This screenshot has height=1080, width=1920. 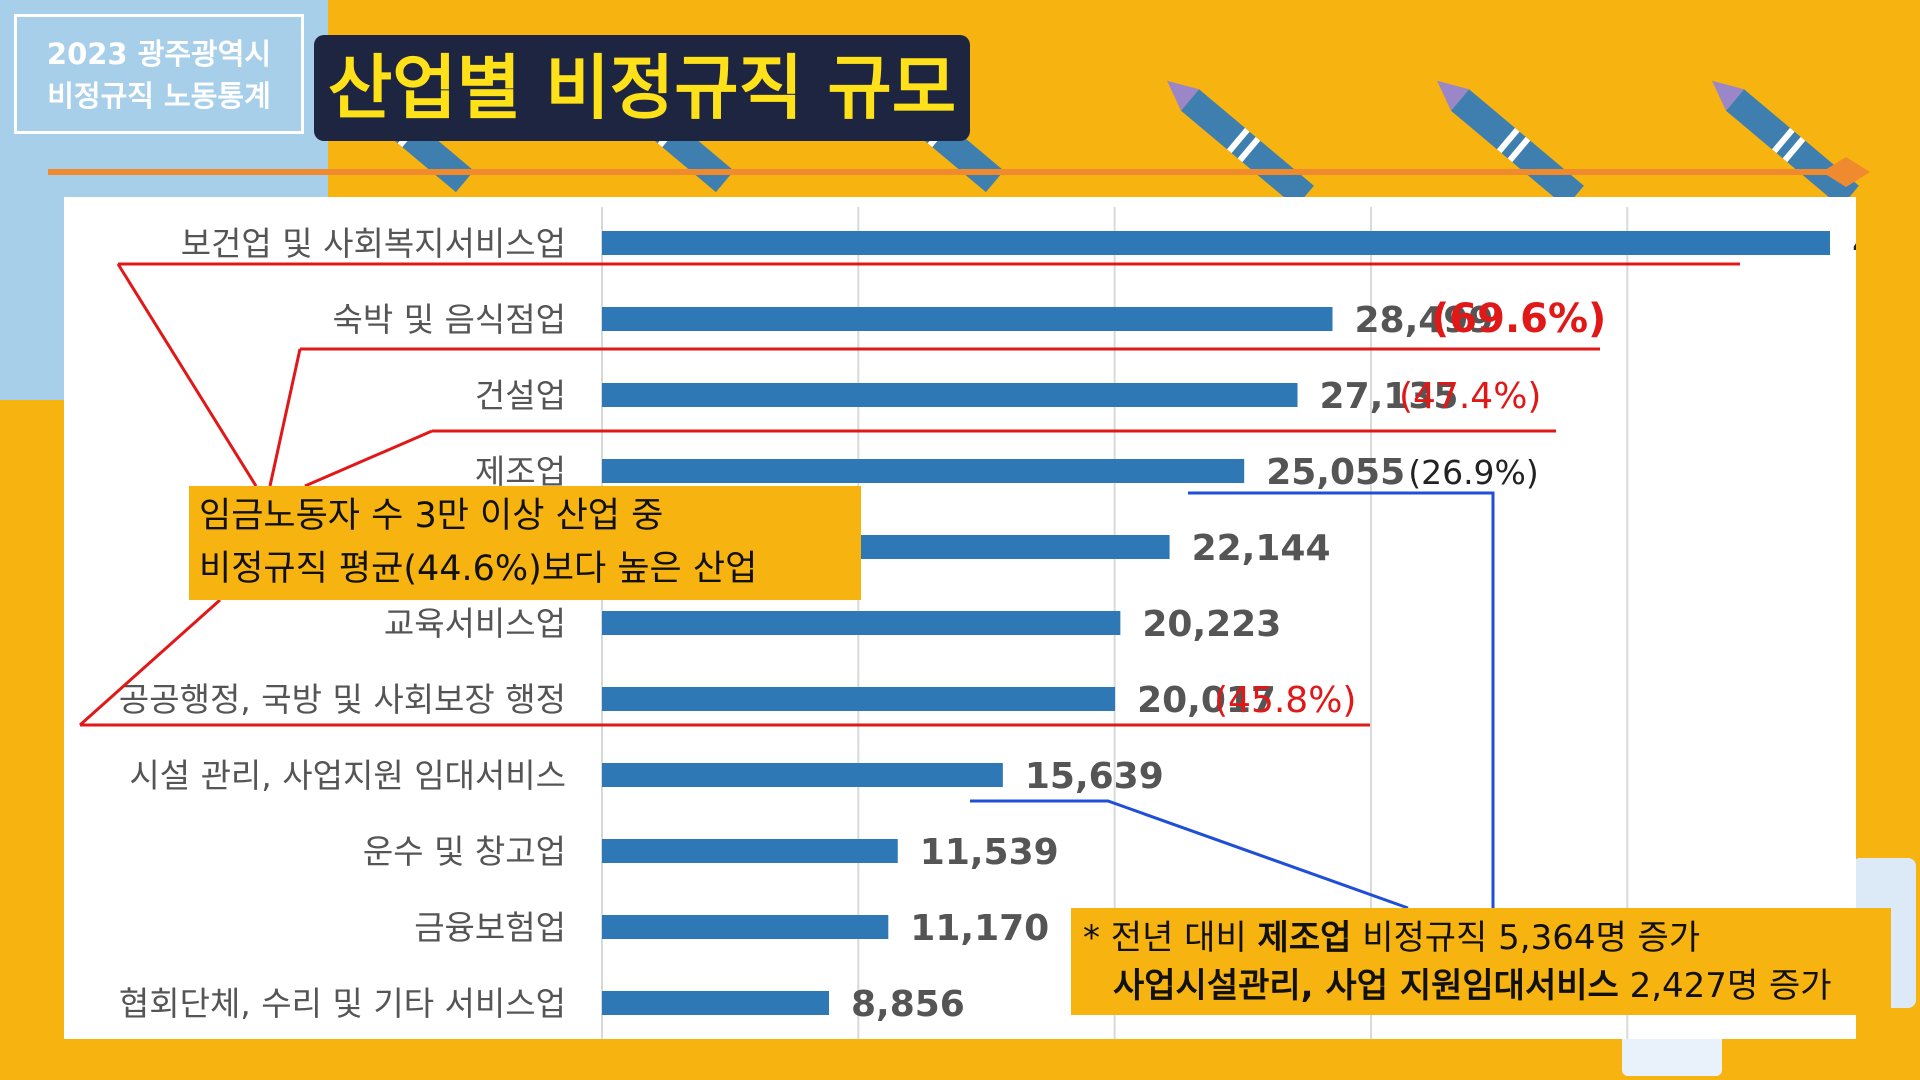 I want to click on value-label: 47,909, so click(x=1854, y=244).